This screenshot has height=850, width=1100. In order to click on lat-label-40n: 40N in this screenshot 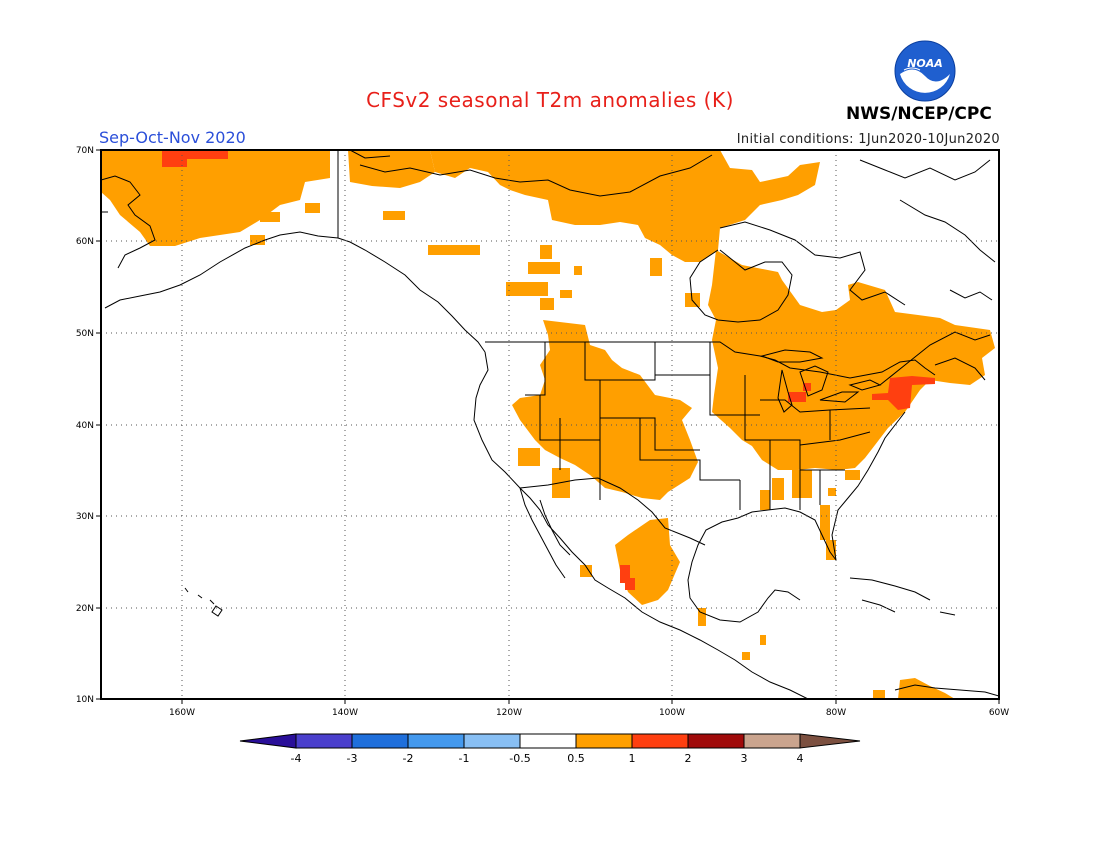, I will do `click(85, 426)`.